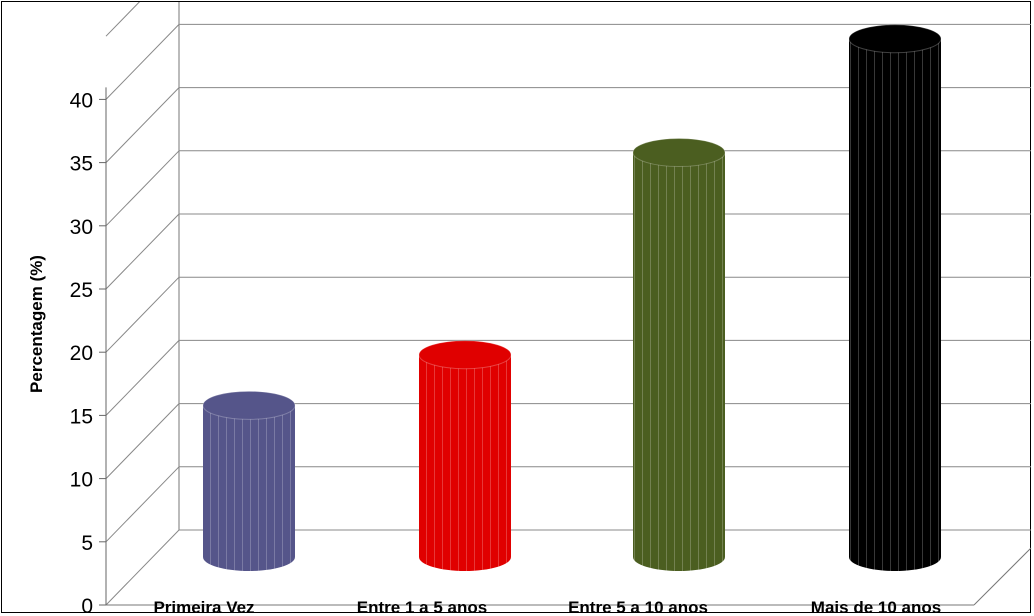 This screenshot has height=616, width=1034. Describe the element at coordinates (876, 606) in the screenshot. I see `x-category-label: Mais de 10 anos` at that location.